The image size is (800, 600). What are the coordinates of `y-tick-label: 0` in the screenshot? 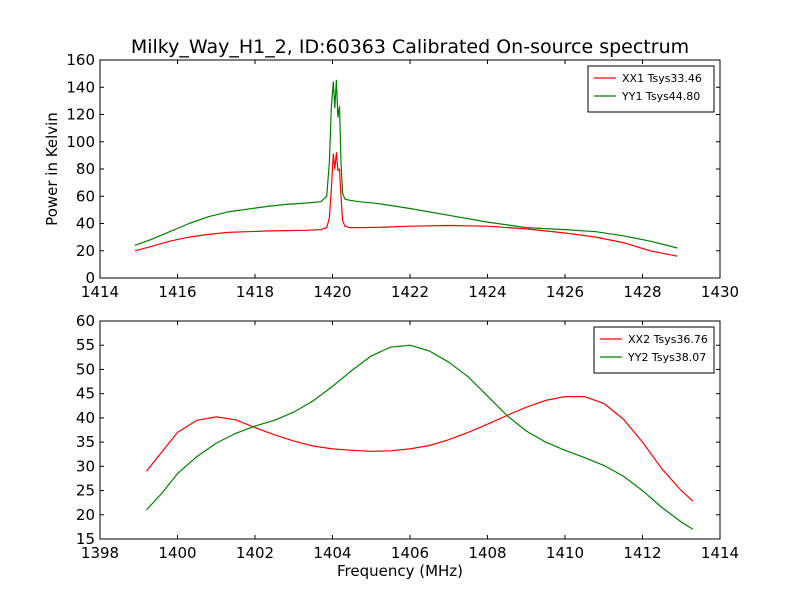 It's located at (90, 278).